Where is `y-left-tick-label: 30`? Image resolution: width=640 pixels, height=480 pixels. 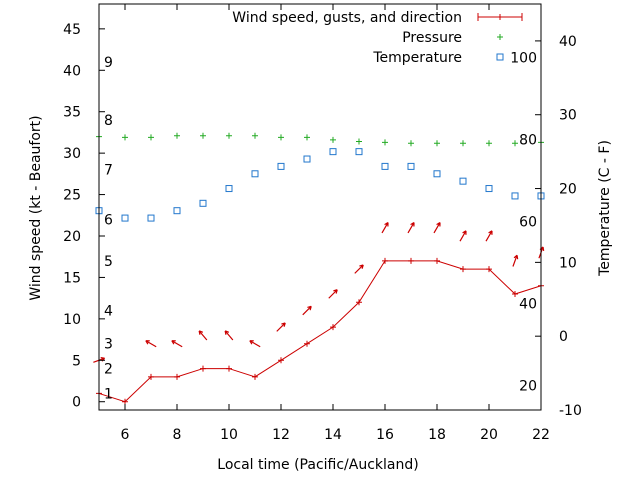
y-left-tick-label: 30 is located at coordinates (72, 154).